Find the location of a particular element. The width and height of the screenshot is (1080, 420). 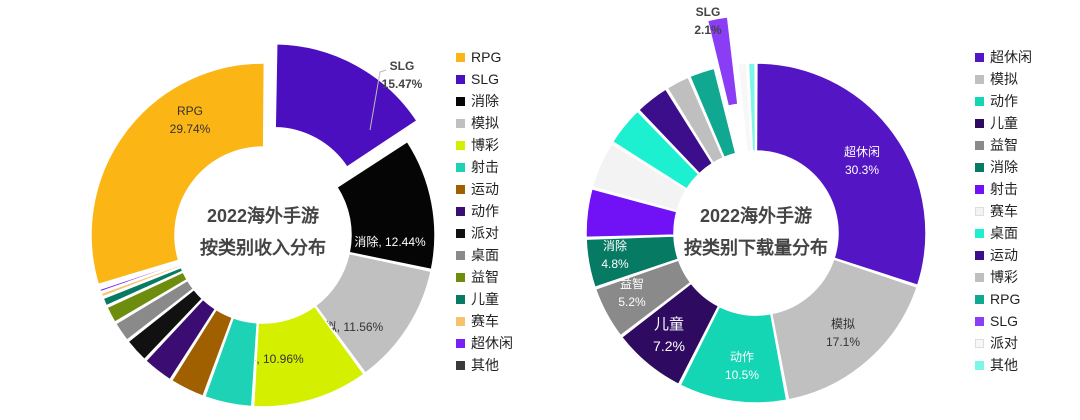

legend-label: 射击 is located at coordinates (485, 167).